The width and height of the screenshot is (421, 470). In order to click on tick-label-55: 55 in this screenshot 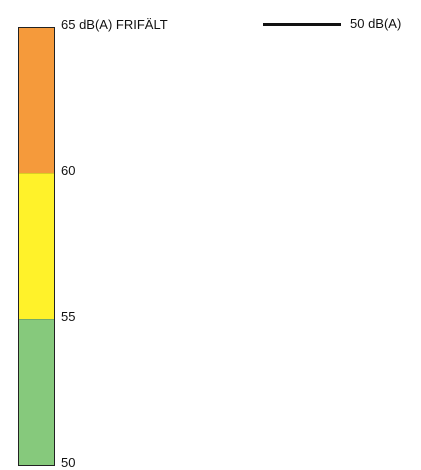, I will do `click(68, 316)`.